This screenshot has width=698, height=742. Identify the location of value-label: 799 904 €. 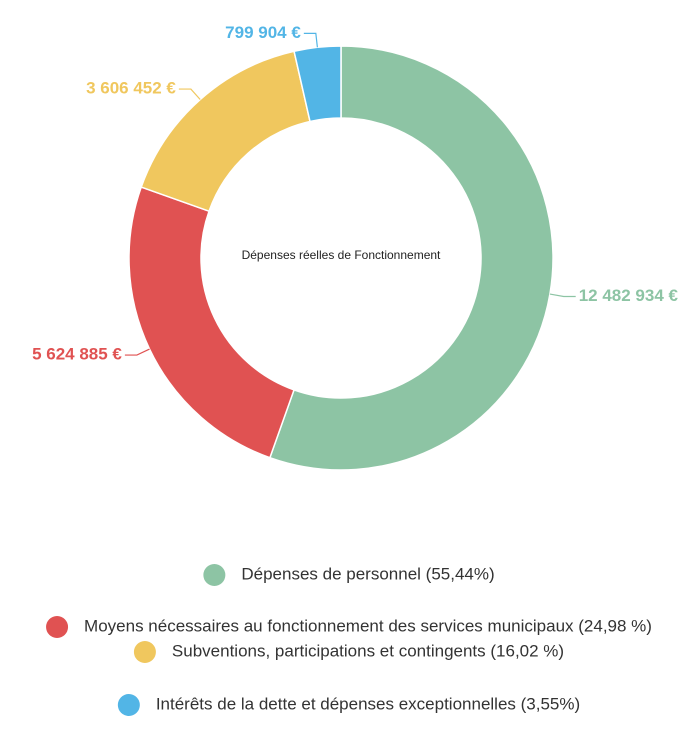
(263, 32).